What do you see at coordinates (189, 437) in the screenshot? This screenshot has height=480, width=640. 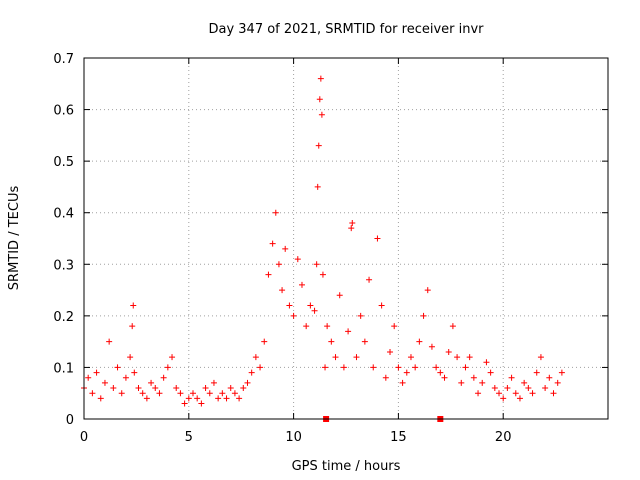 I see `x-tick-label: 5` at bounding box center [189, 437].